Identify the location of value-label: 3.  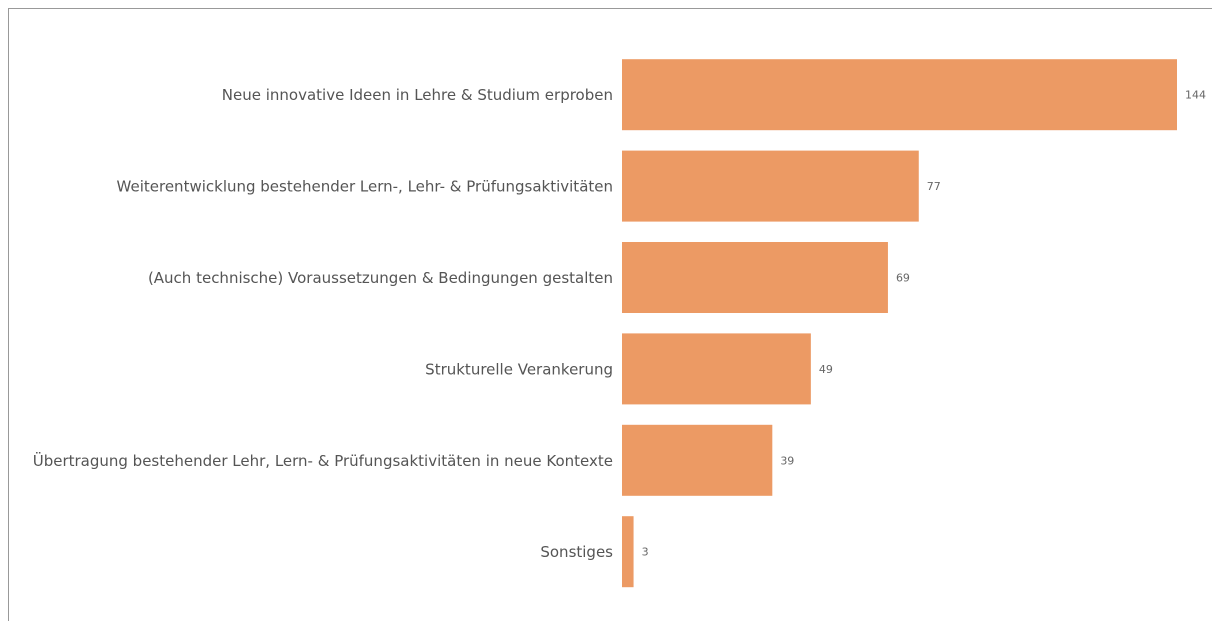
(645, 552).